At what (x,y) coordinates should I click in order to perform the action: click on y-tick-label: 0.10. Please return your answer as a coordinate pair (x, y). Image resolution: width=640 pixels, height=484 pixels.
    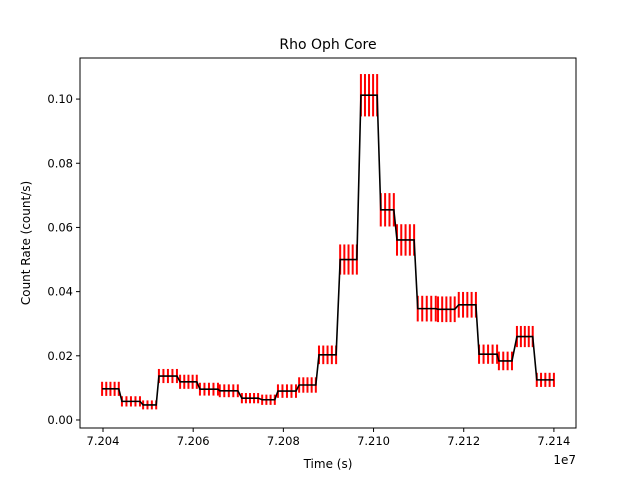
    Looking at the image, I should click on (60, 99).